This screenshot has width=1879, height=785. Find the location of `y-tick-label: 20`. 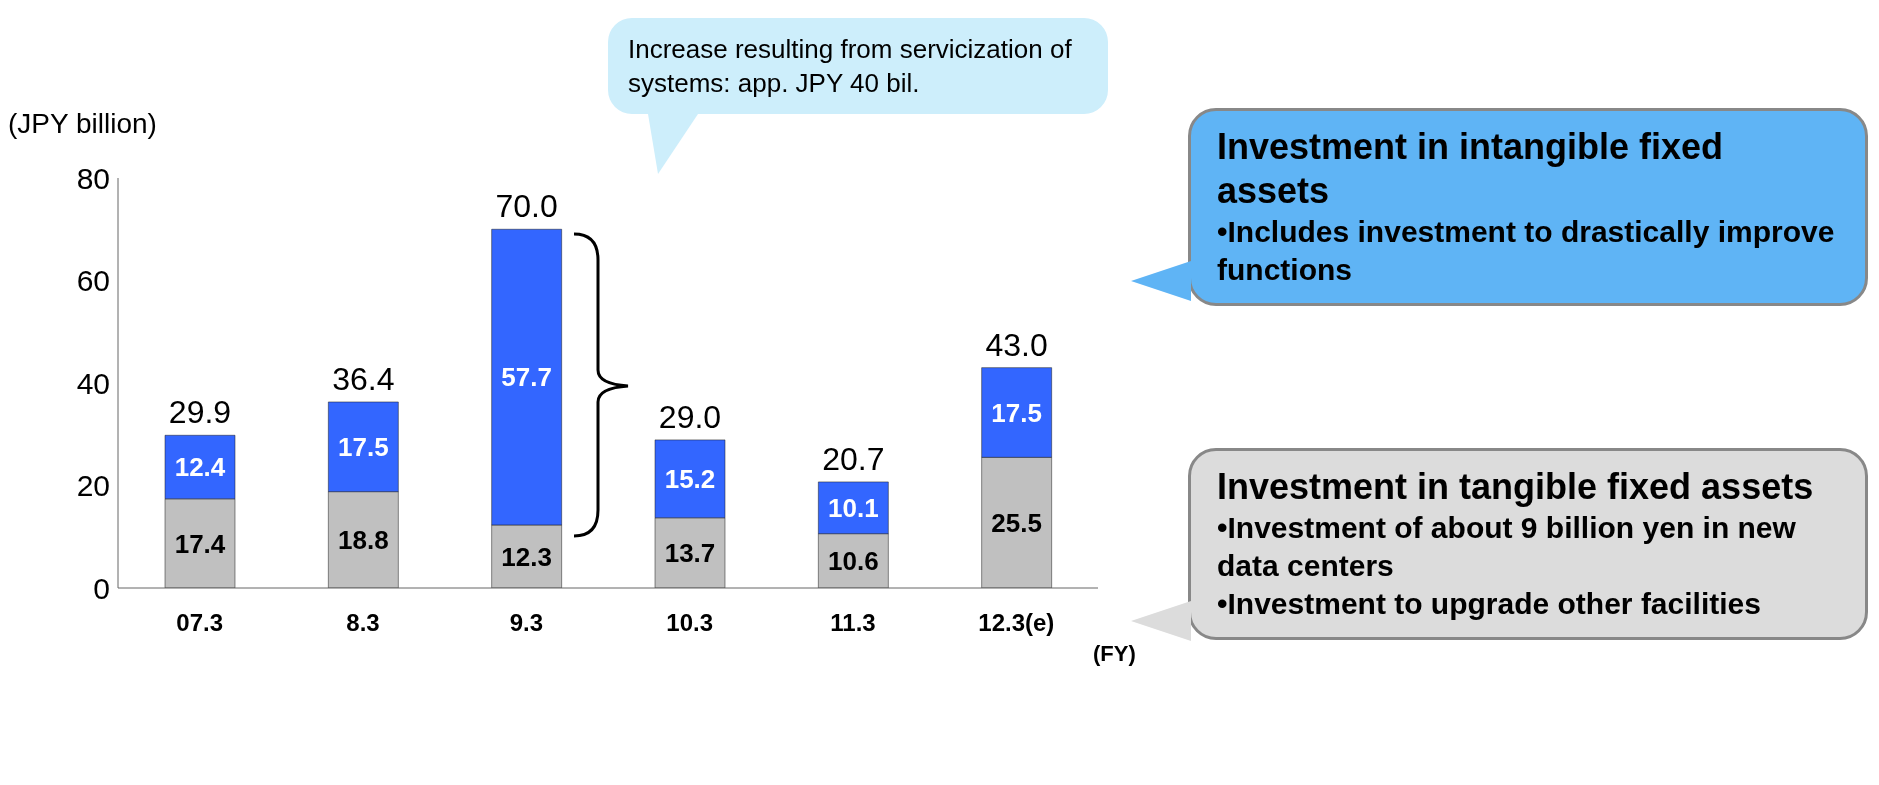

y-tick-label: 20 is located at coordinates (93, 486).